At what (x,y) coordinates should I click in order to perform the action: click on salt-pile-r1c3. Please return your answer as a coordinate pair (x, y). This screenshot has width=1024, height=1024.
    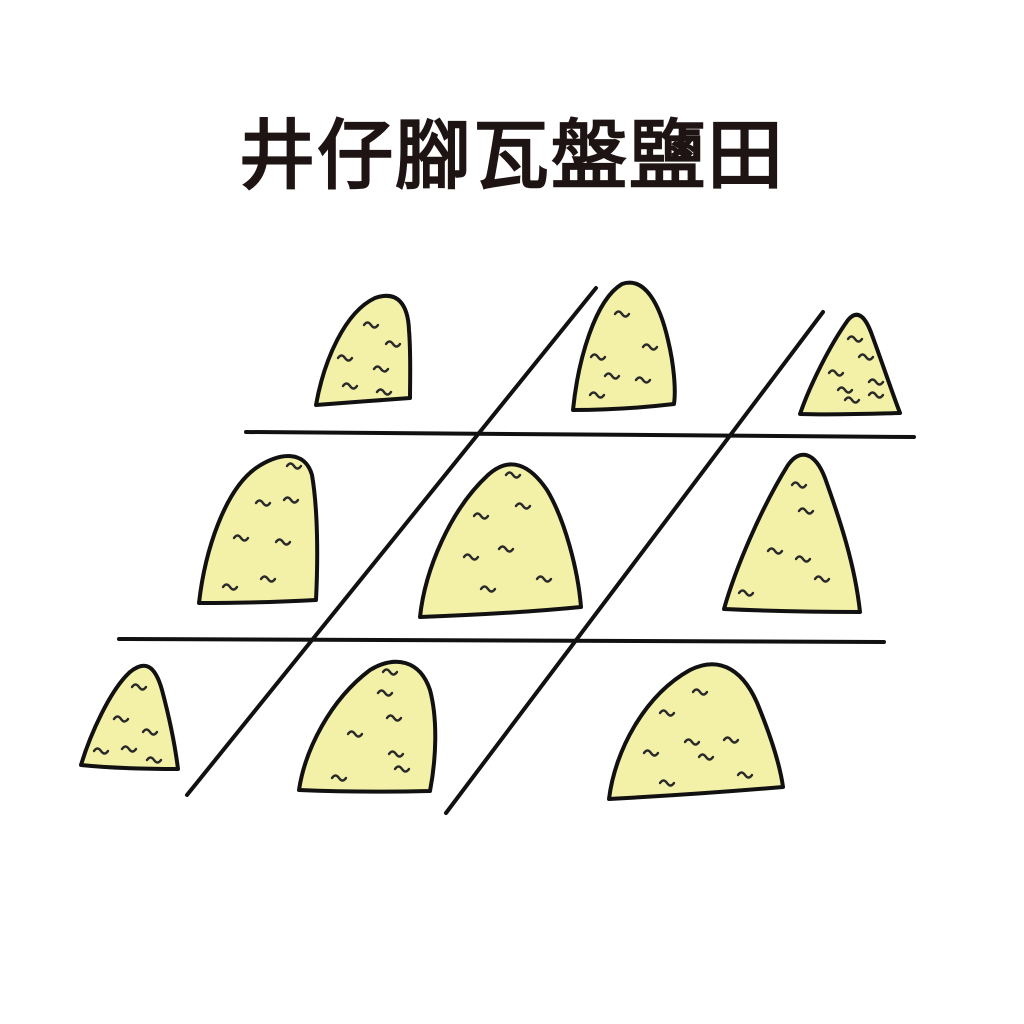
    Looking at the image, I should click on (850, 364).